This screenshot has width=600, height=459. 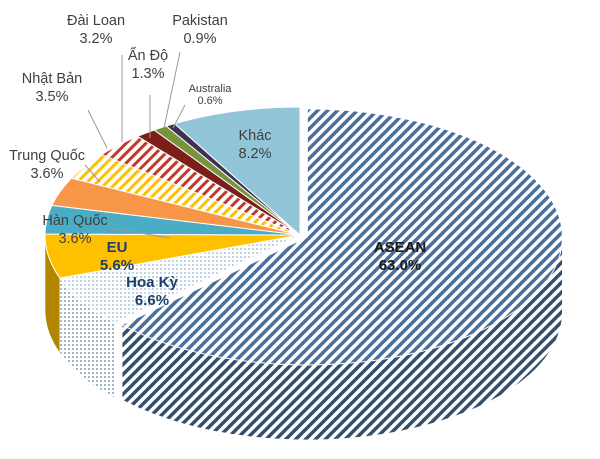 I want to click on slice-khác, so click(x=237, y=171).